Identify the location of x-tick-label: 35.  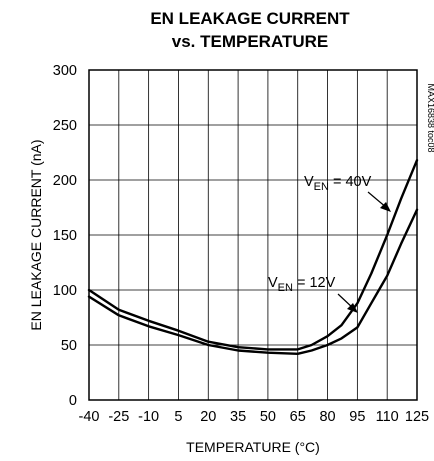
(238, 417).